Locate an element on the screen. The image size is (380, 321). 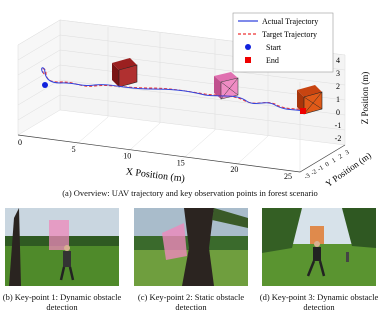
actual-trajectory is located at coordinates (172, 89).